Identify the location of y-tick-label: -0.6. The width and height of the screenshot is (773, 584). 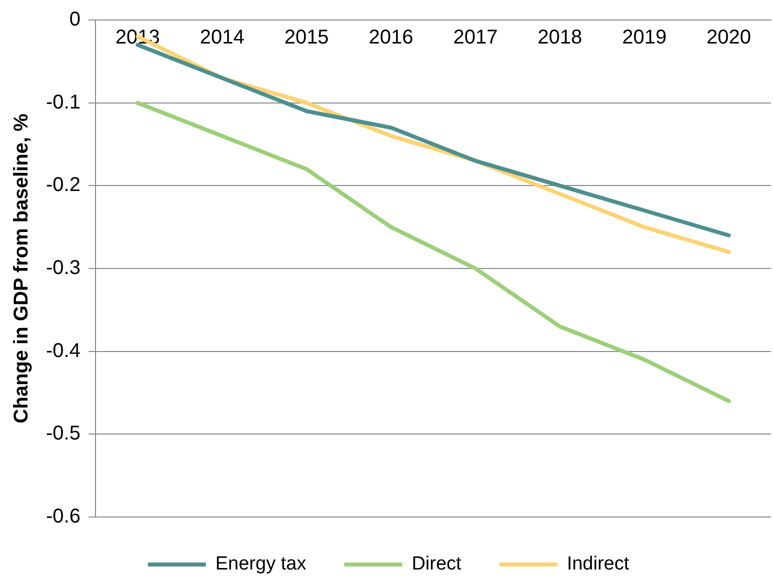
(63, 517).